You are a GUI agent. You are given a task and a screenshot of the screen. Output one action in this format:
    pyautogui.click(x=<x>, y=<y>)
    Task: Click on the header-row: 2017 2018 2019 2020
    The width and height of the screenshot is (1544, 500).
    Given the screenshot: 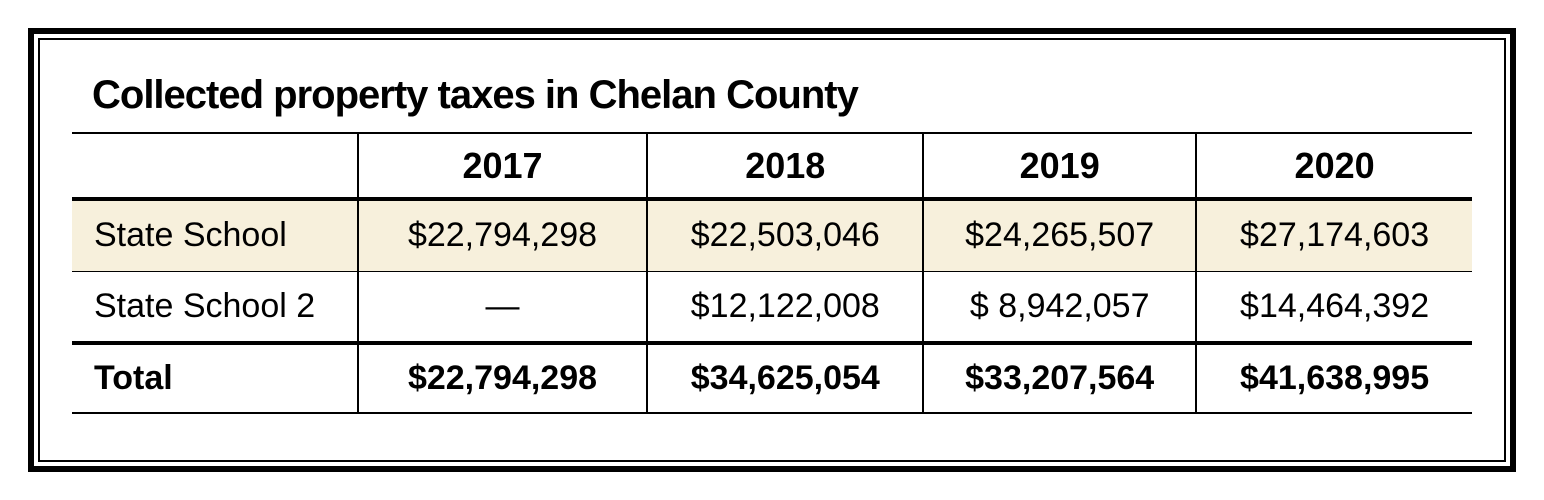 What is the action you would take?
    pyautogui.click(x=772, y=166)
    